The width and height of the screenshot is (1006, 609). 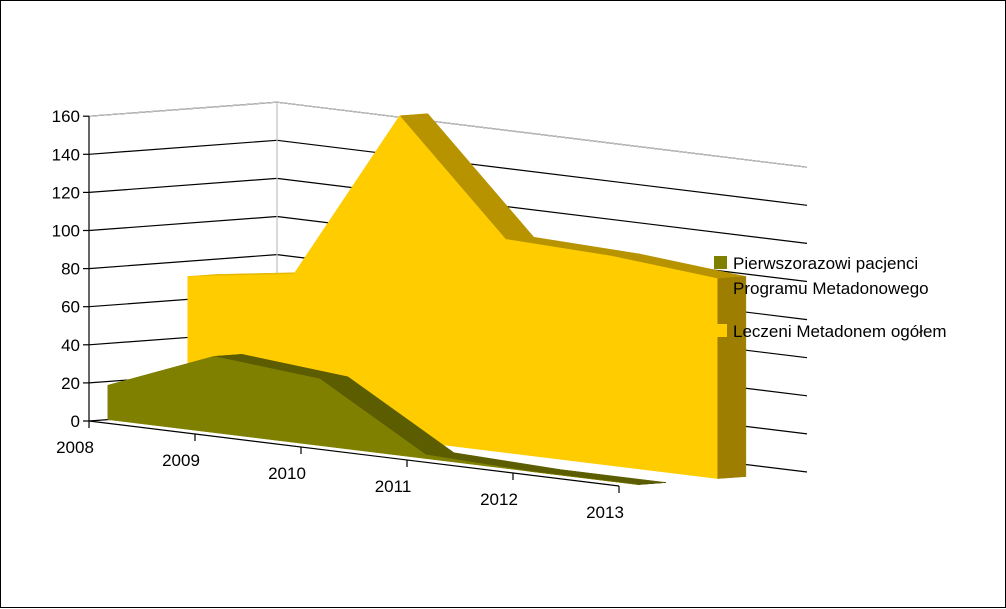 I want to click on y-tick-label: 120, so click(x=66, y=192).